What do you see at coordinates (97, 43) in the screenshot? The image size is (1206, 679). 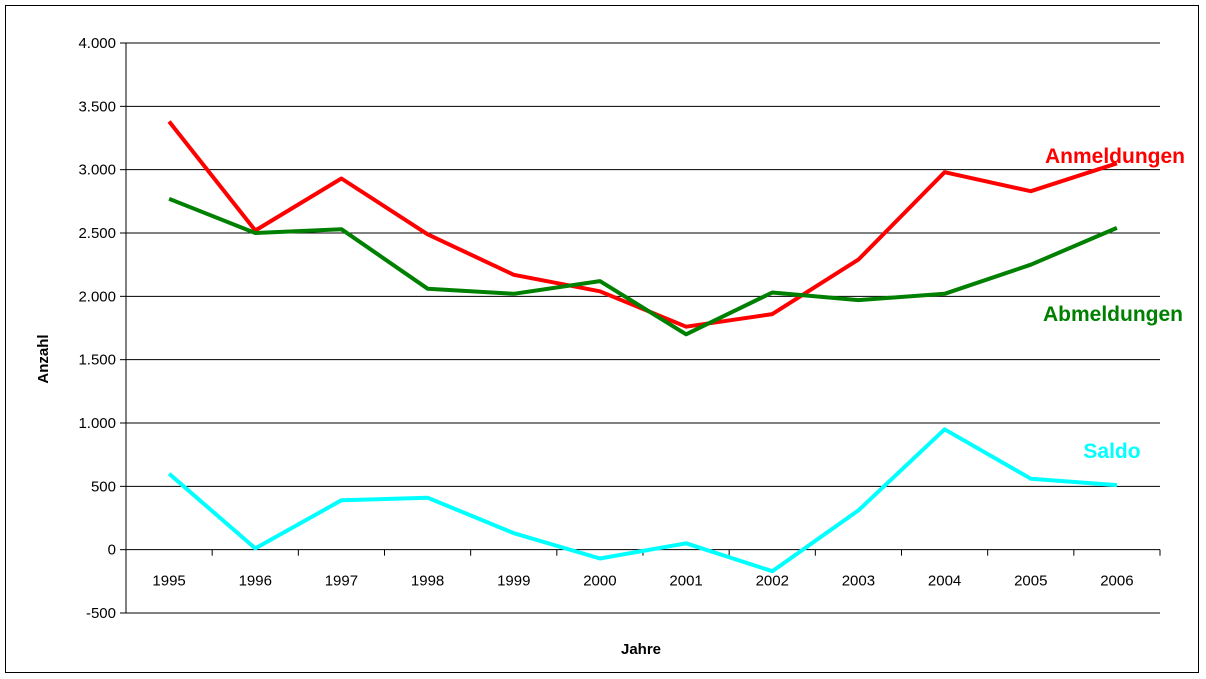 I see `y-tick-label: 4.000` at bounding box center [97, 43].